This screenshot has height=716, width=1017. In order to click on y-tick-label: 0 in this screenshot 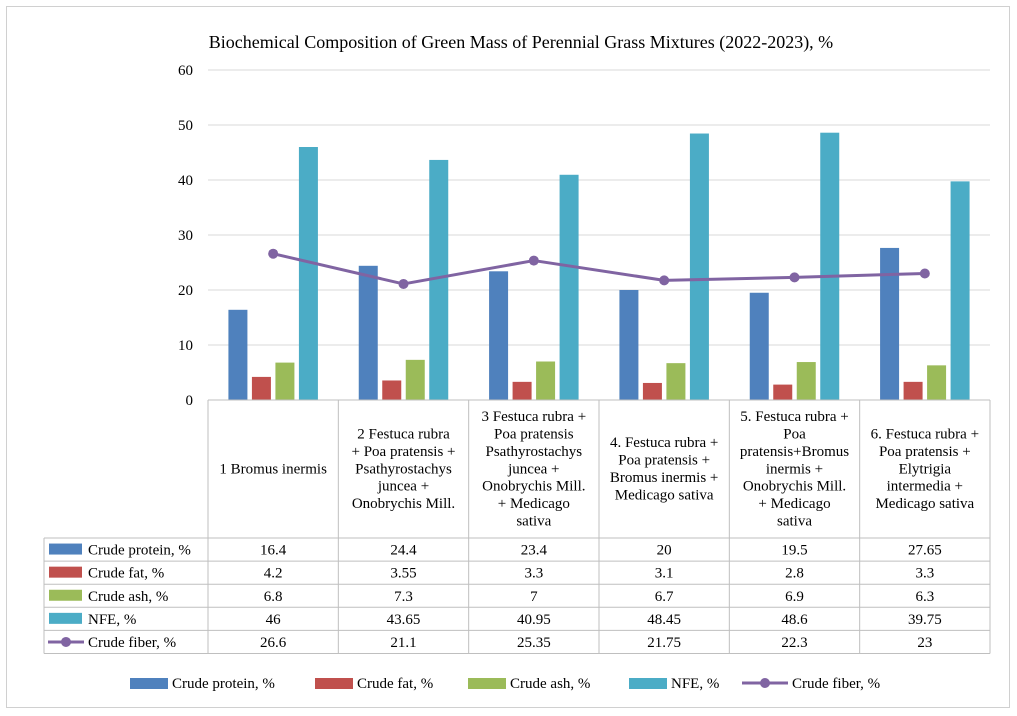, I will do `click(190, 401)`.